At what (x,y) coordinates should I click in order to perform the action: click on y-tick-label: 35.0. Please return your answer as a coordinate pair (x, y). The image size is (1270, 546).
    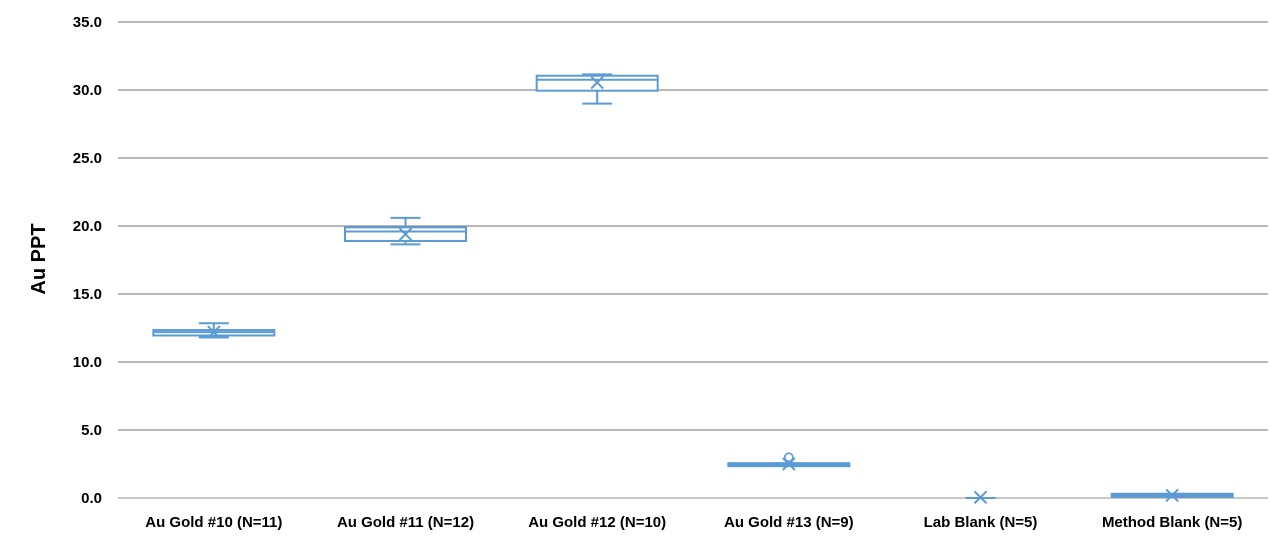
    Looking at the image, I should click on (87, 22).